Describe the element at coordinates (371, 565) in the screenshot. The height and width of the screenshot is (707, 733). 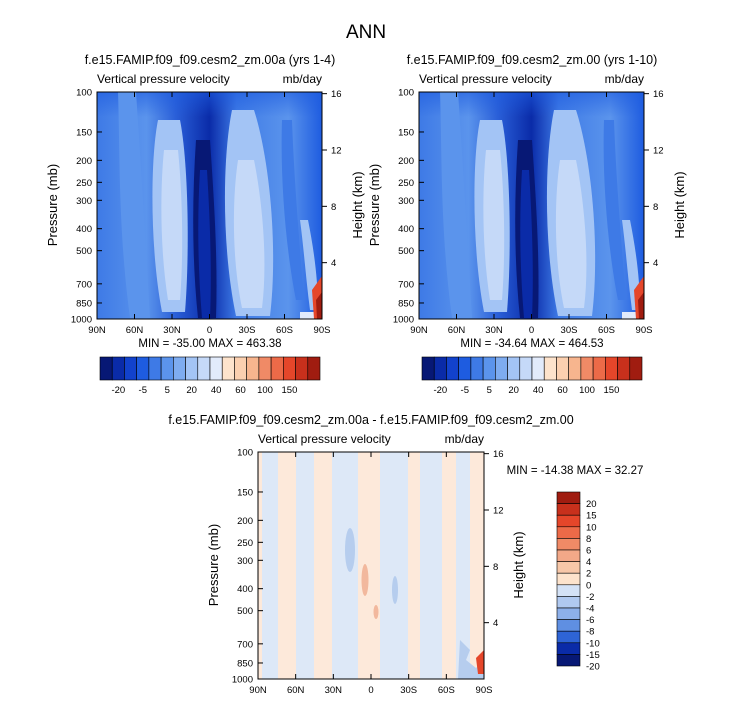
I see `panel-3-plot-area` at that location.